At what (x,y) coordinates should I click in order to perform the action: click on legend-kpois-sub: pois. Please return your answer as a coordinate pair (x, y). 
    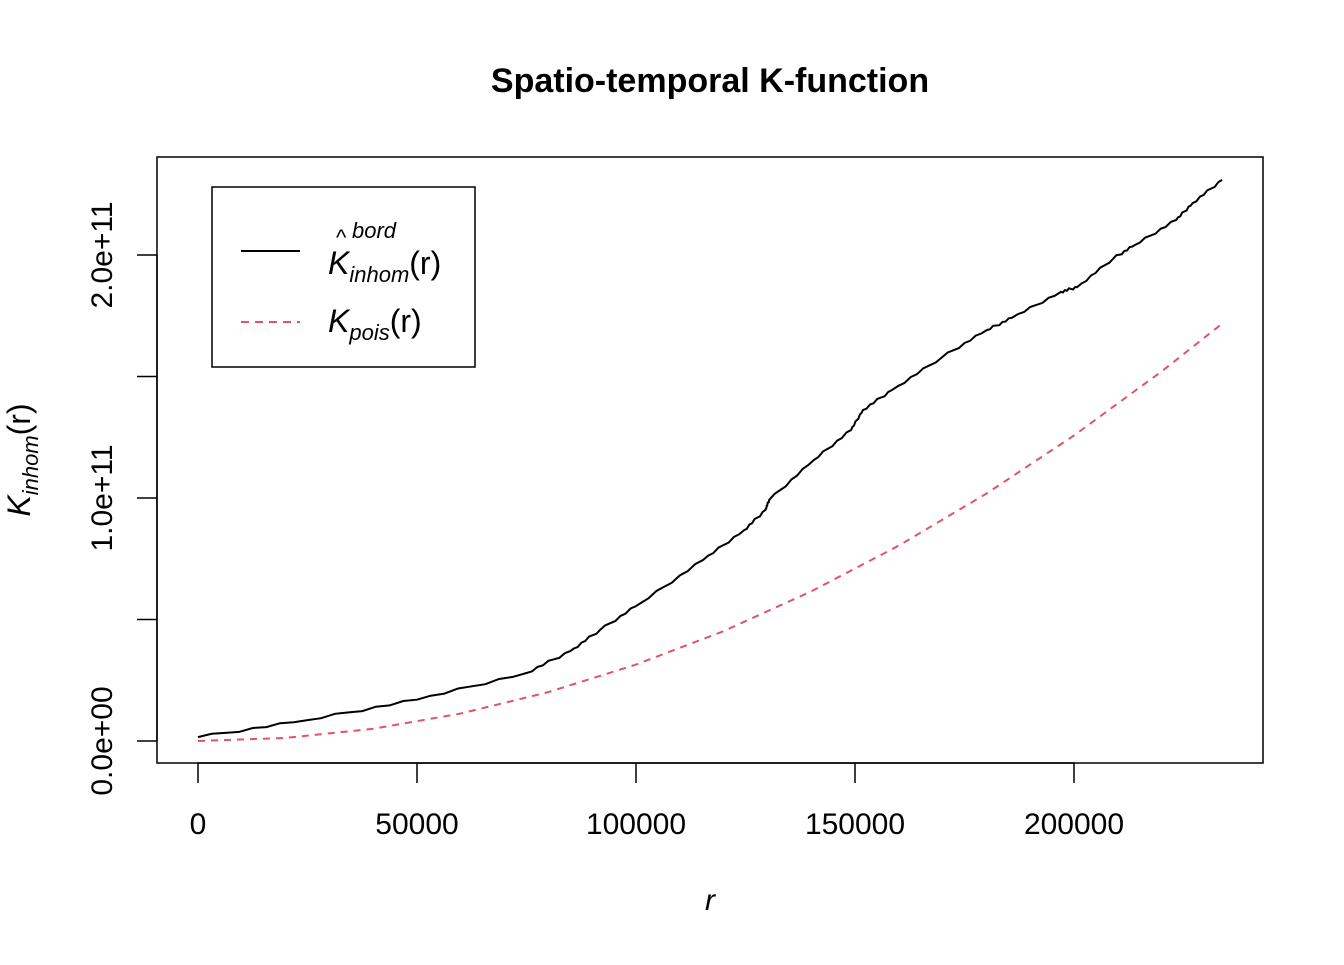
    Looking at the image, I should click on (368, 332).